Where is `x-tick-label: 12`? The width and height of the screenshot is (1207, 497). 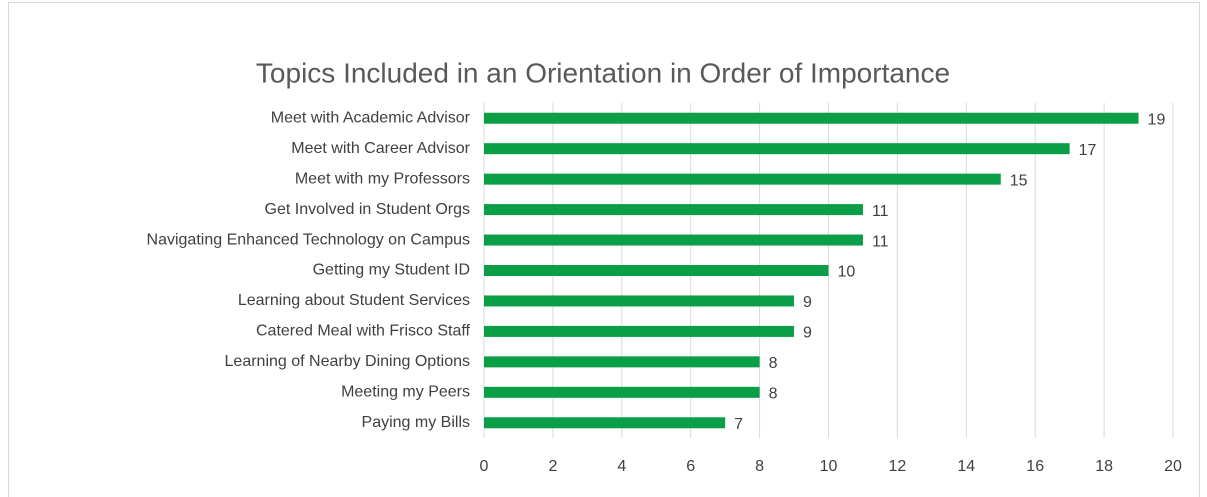
x-tick-label: 12 is located at coordinates (898, 466).